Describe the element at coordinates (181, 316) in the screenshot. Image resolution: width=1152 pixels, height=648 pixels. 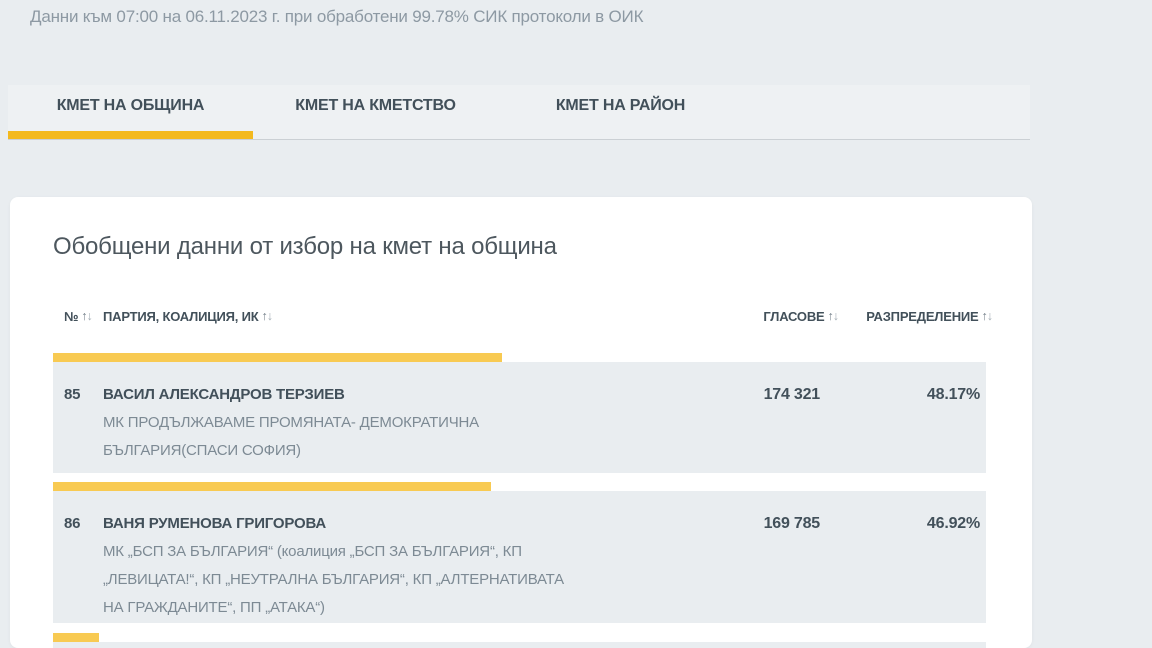
I see `column-label: ПАРТИЯ, КОАЛИЦИЯ, ИК` at that location.